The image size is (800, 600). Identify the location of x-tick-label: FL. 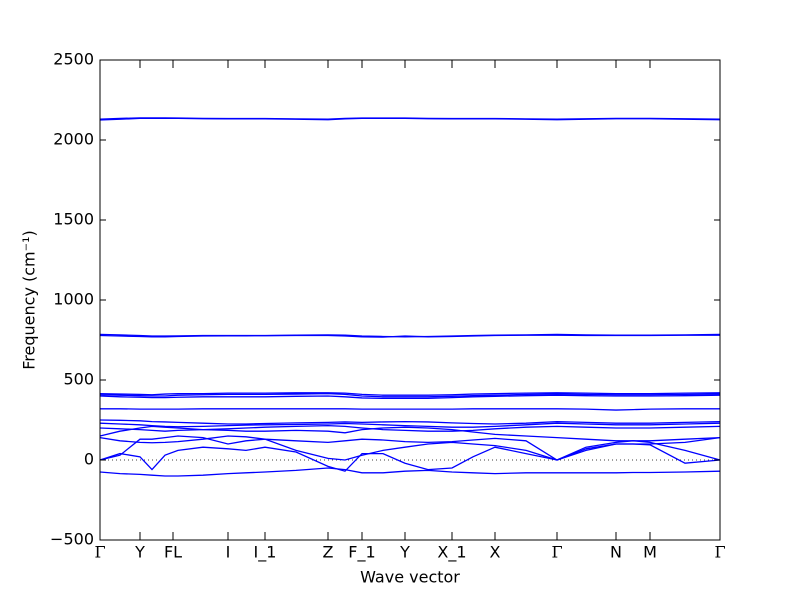
(173, 552).